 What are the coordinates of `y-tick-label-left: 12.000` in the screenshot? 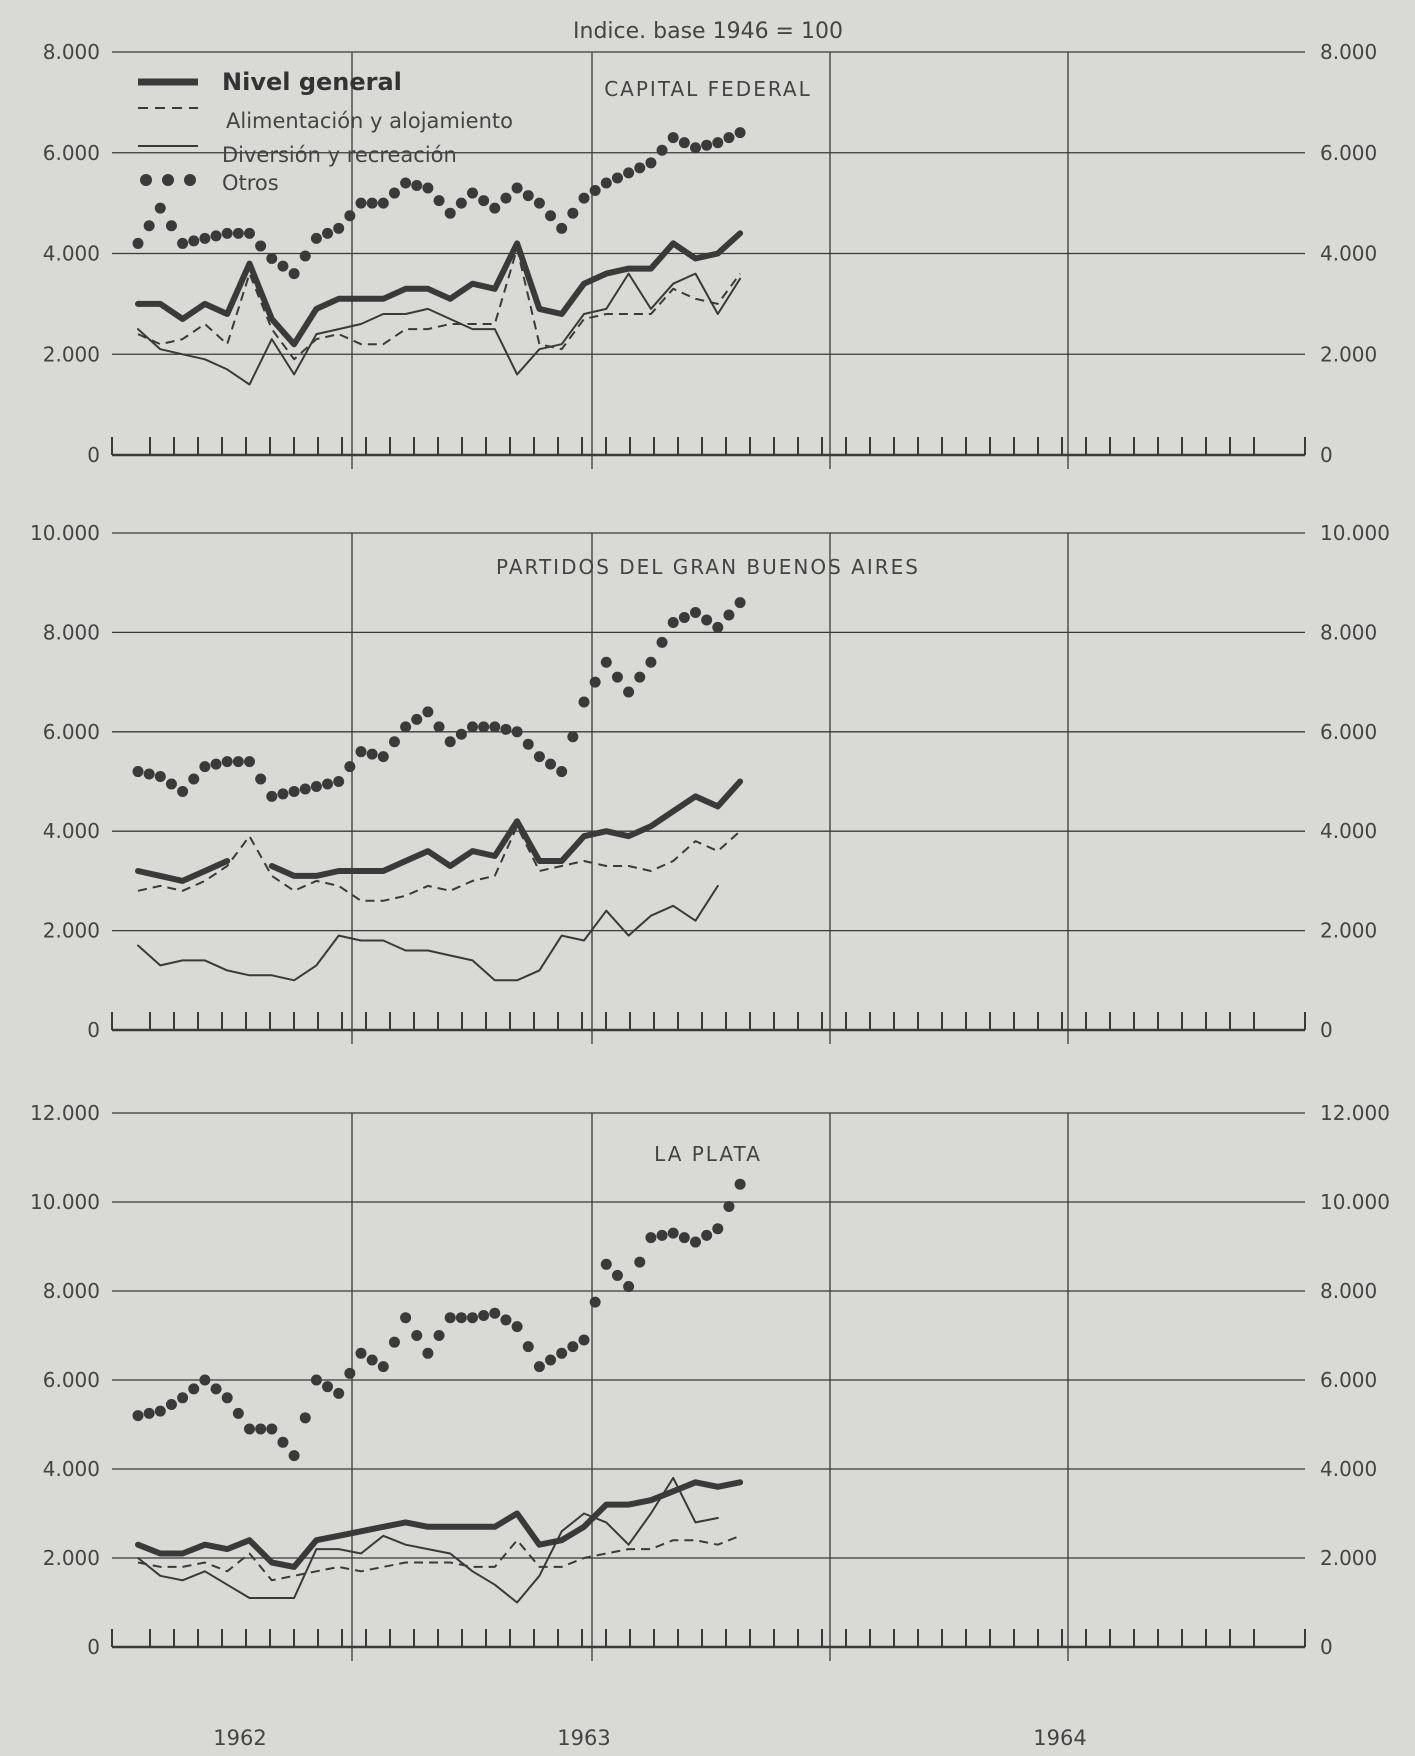 It's located at (65, 1113).